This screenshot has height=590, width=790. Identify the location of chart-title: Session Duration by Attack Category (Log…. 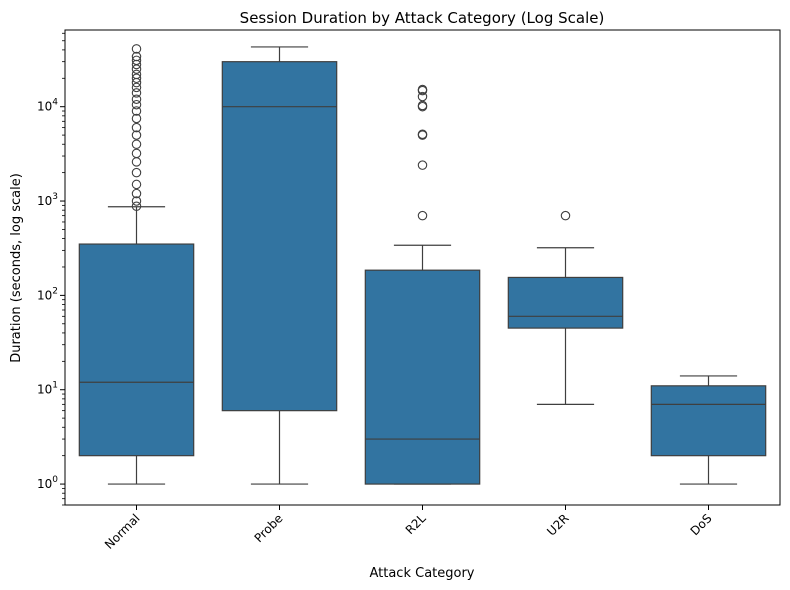
(422, 18).